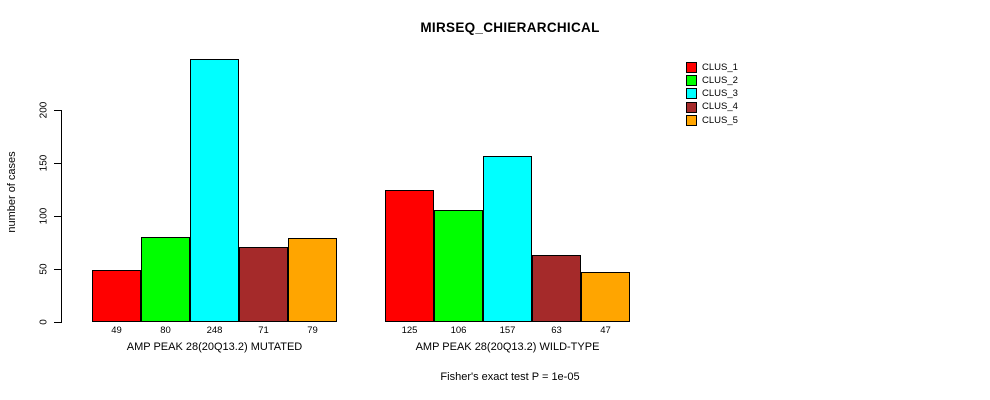 The width and height of the screenshot is (990, 400). Describe the element at coordinates (605, 330) in the screenshot. I see `bar-value-label: 47` at that location.